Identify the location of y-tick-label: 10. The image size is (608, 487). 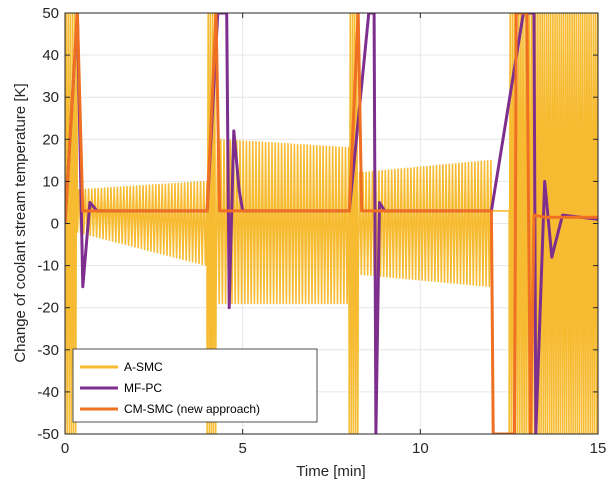
(50, 181).